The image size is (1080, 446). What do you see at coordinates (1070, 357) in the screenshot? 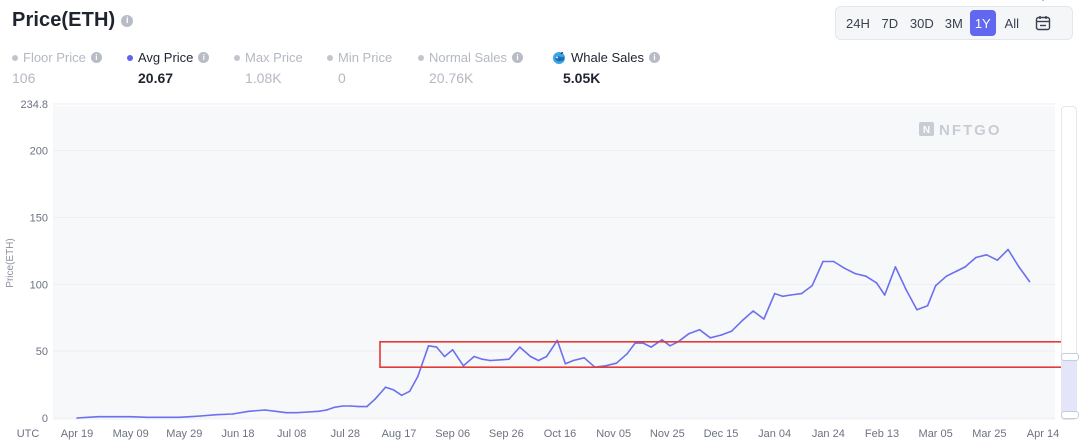
I see `zoom-handle-top` at bounding box center [1070, 357].